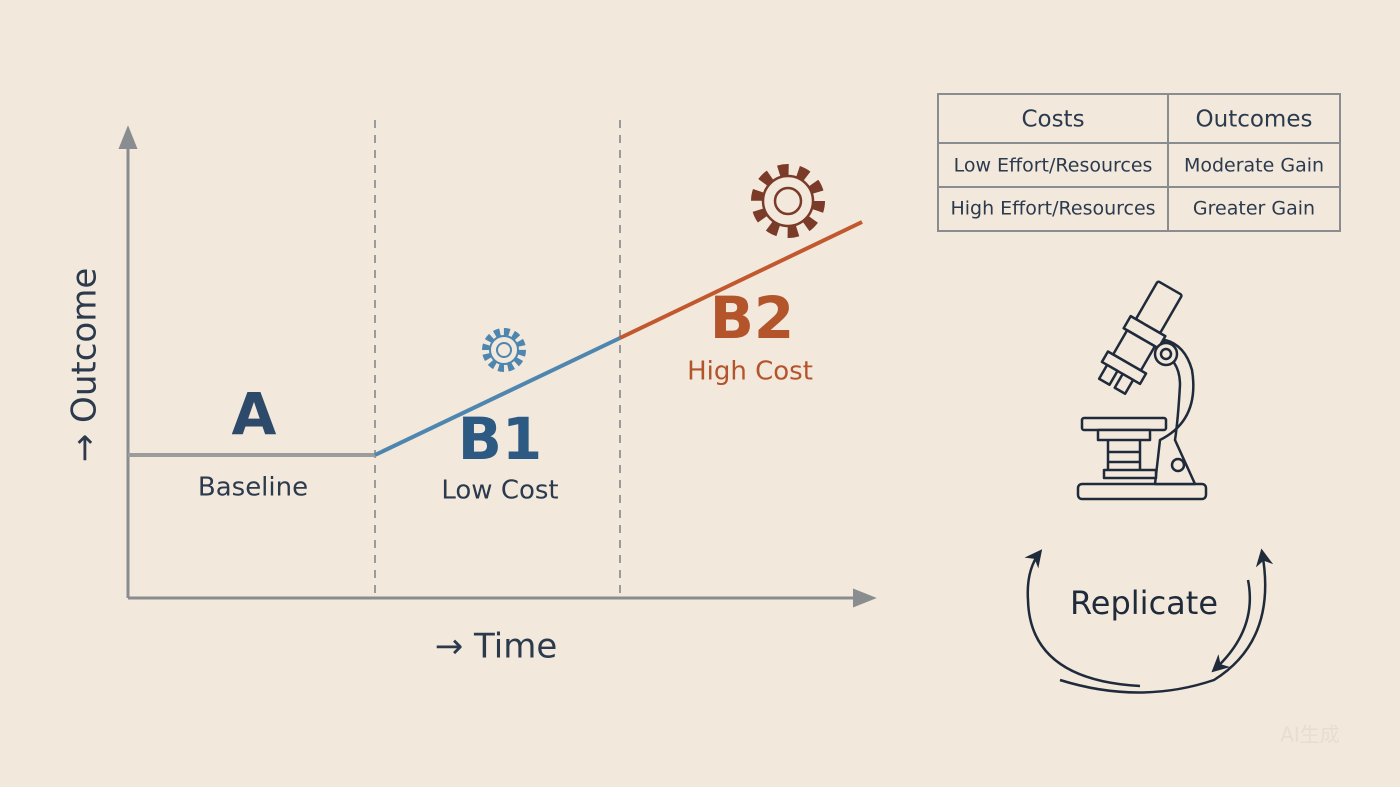 The height and width of the screenshot is (787, 1400). What do you see at coordinates (1052, 120) in the screenshot?
I see `table-header: Costs` at bounding box center [1052, 120].